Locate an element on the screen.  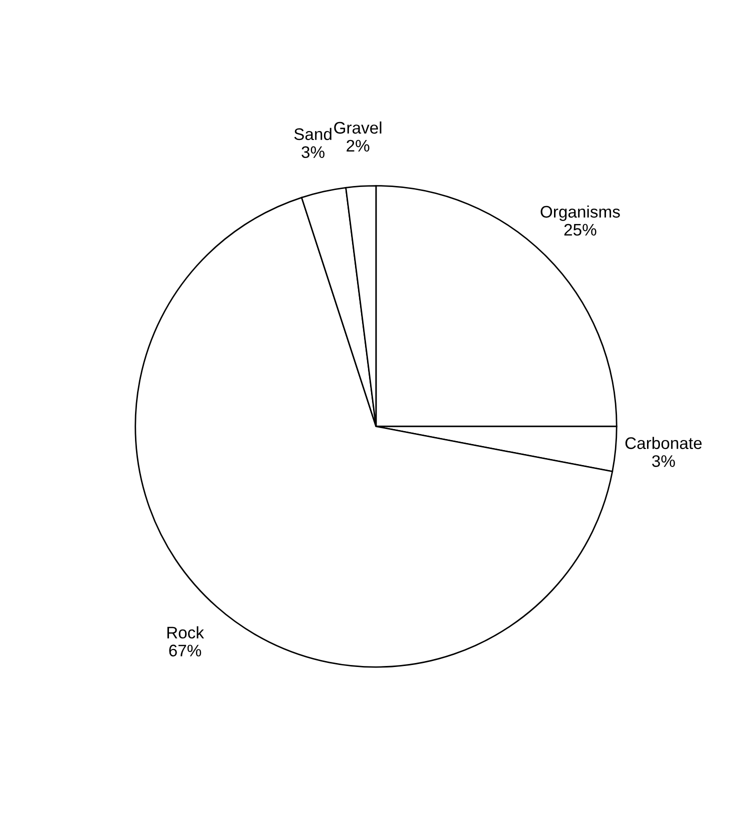
slice-label: Organisms is located at coordinates (580, 213).